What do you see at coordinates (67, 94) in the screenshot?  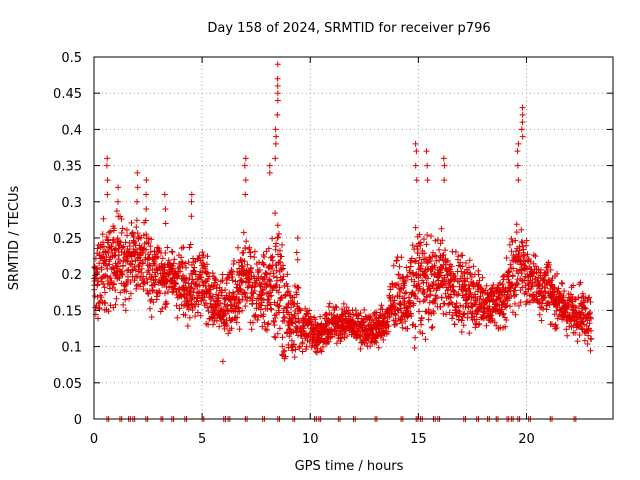 I see `y-tick-label: 0.45` at bounding box center [67, 94].